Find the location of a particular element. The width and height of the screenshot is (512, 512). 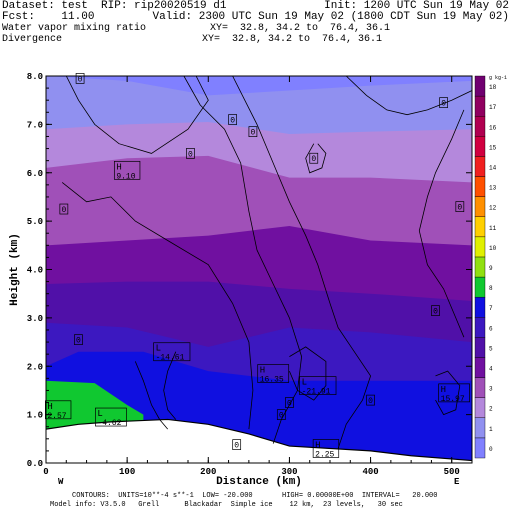

x-tick-label: 0 is located at coordinates (45, 472).